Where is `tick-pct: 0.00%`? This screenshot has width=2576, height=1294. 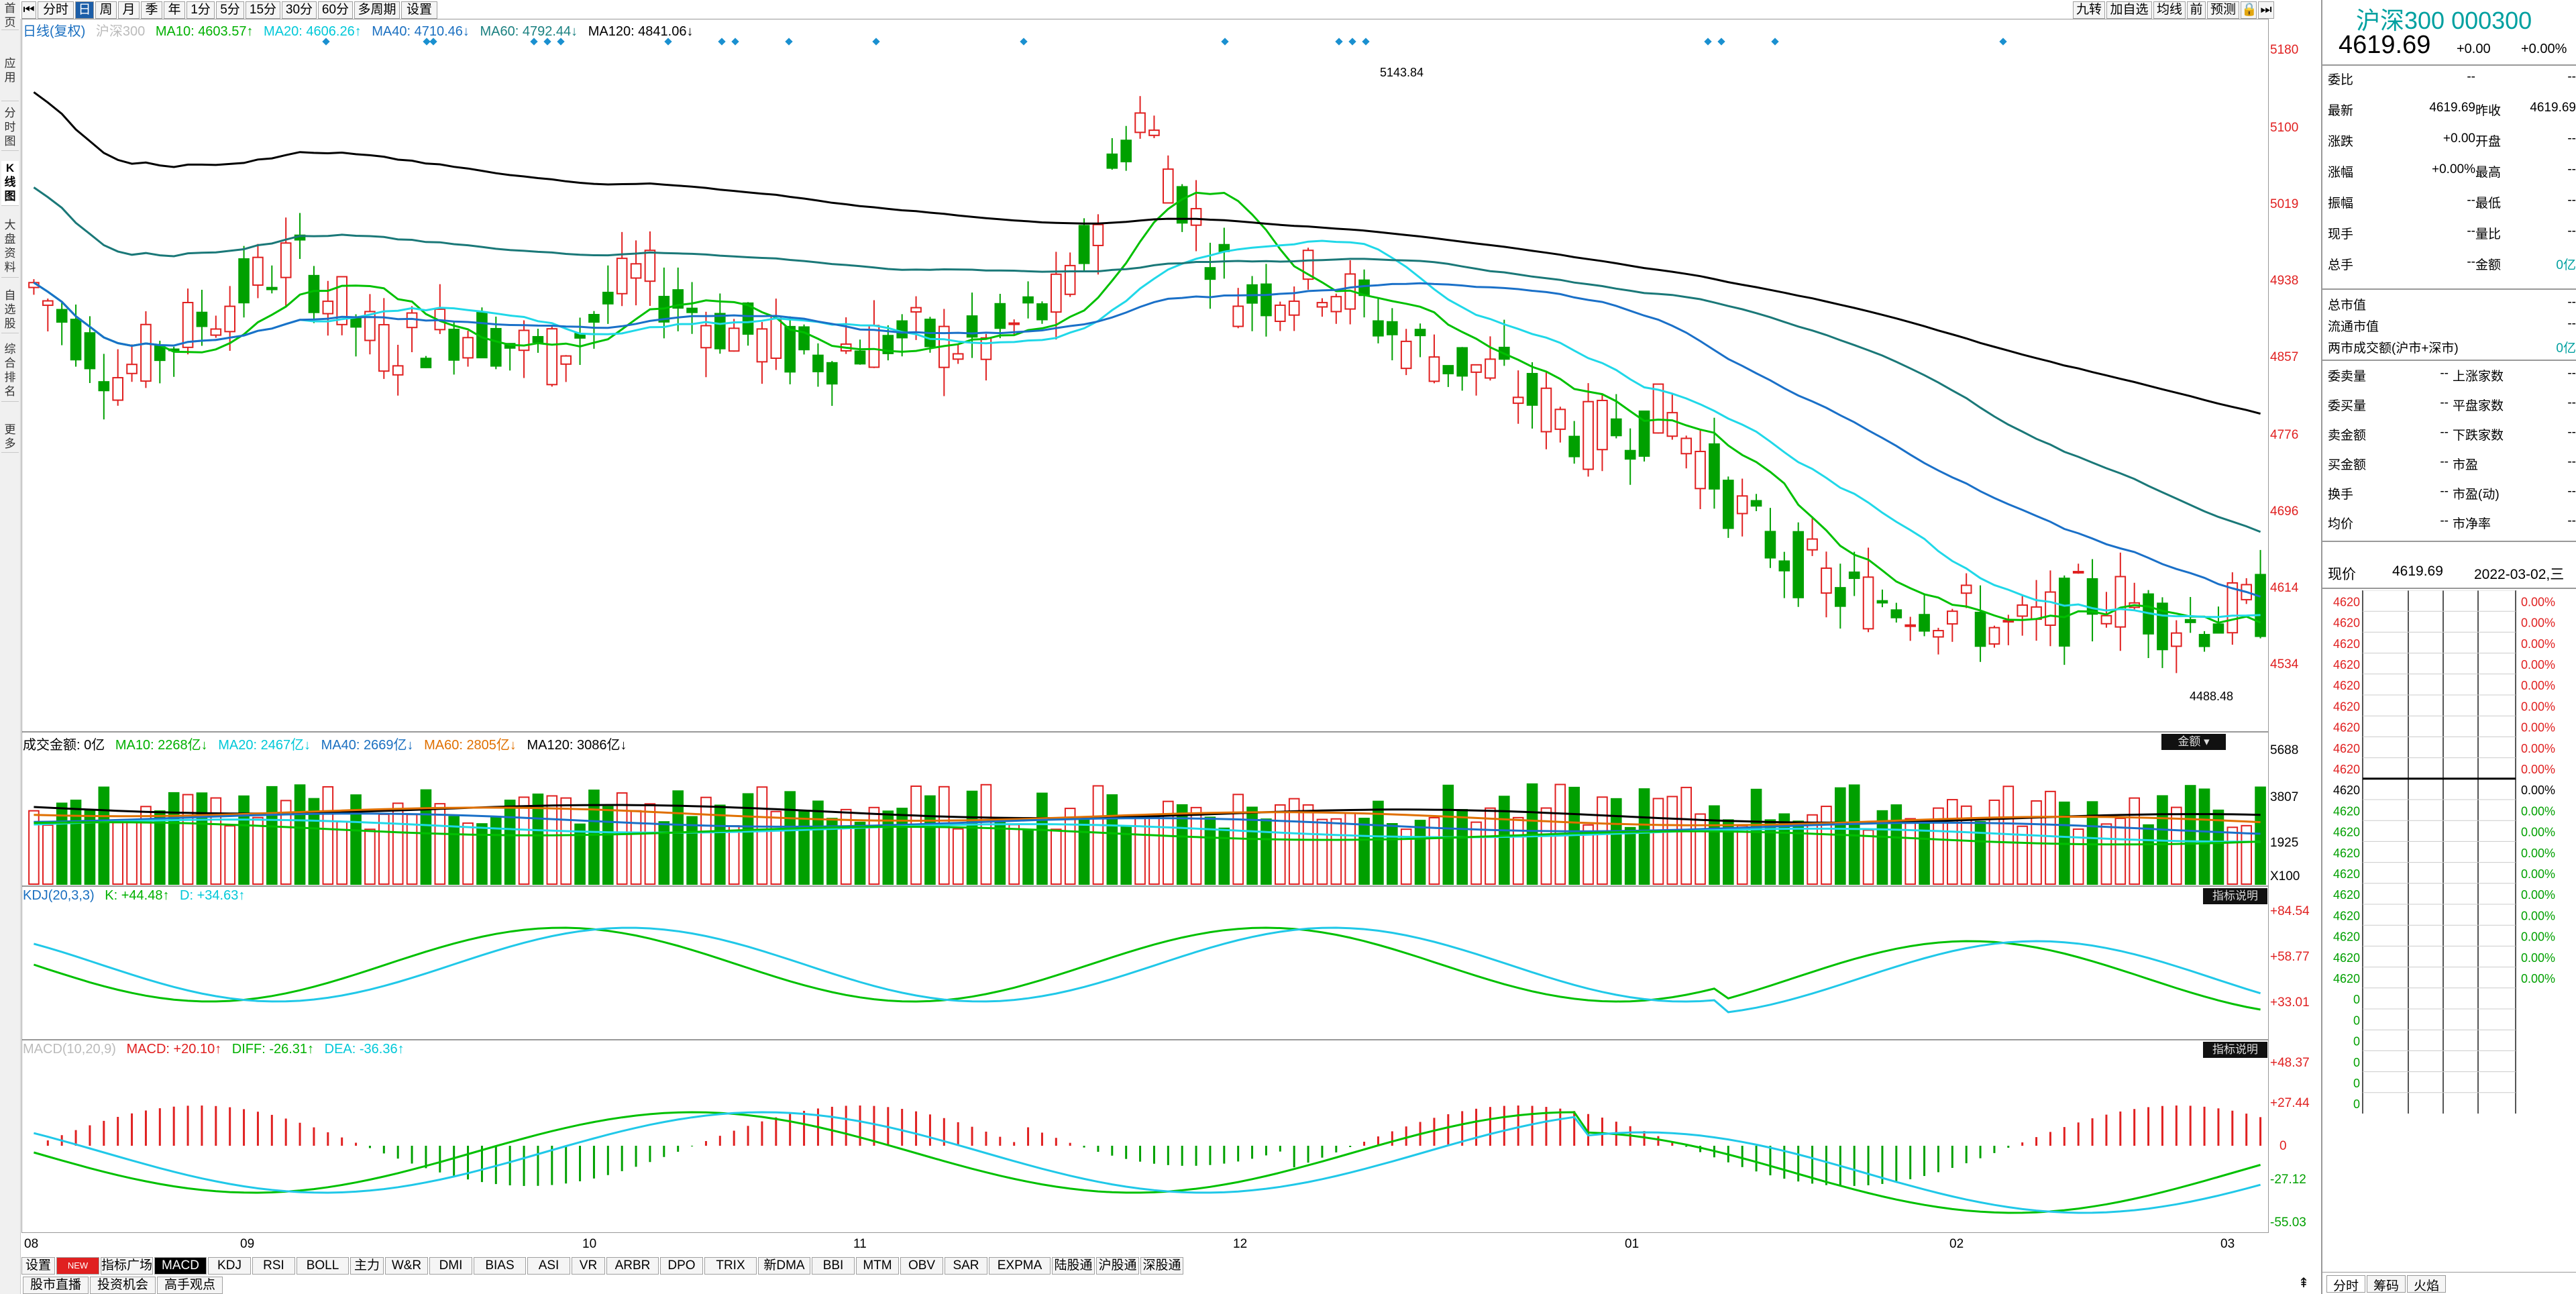
tick-pct: 0.00% is located at coordinates (2538, 811).